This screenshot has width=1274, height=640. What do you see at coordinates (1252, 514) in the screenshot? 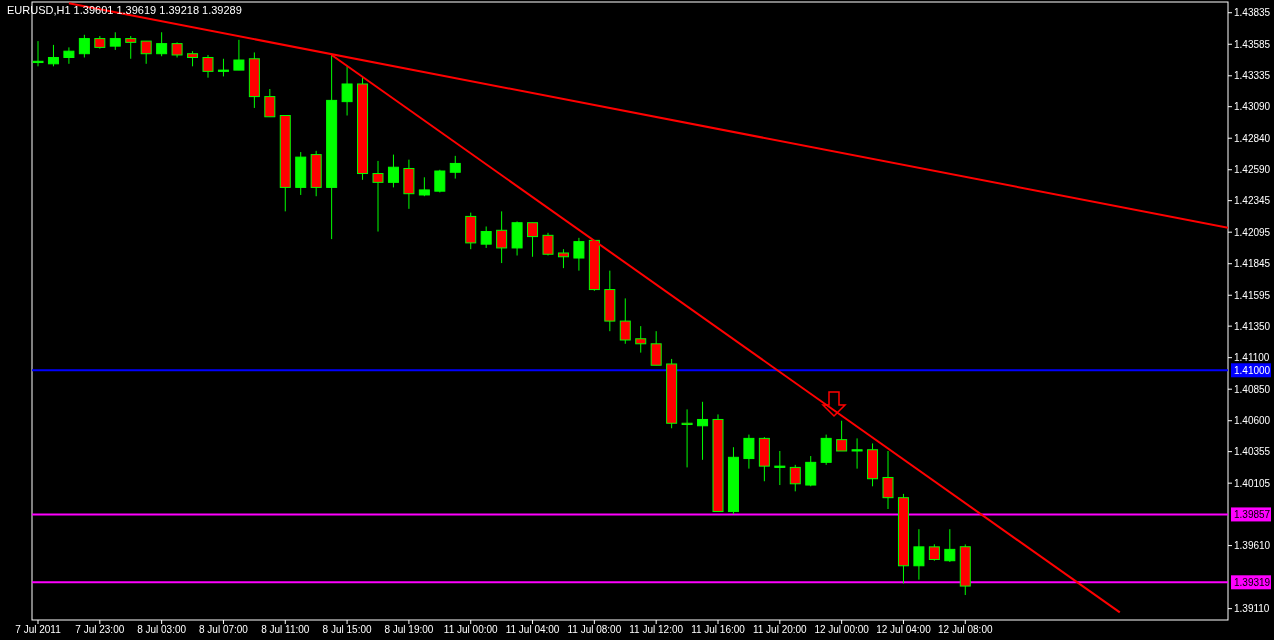
I see `ref-line-label: 1.39857` at bounding box center [1252, 514].